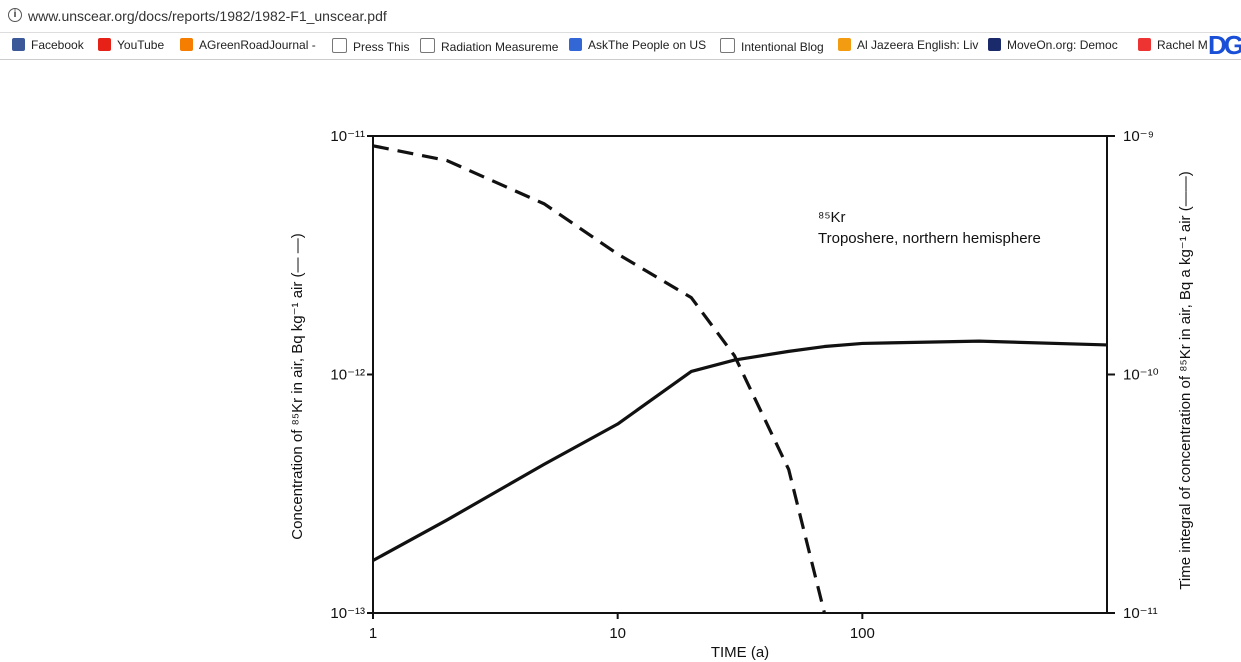 This screenshot has height=662, width=1241. What do you see at coordinates (862, 633) in the screenshot?
I see `x-tick-label: 100` at bounding box center [862, 633].